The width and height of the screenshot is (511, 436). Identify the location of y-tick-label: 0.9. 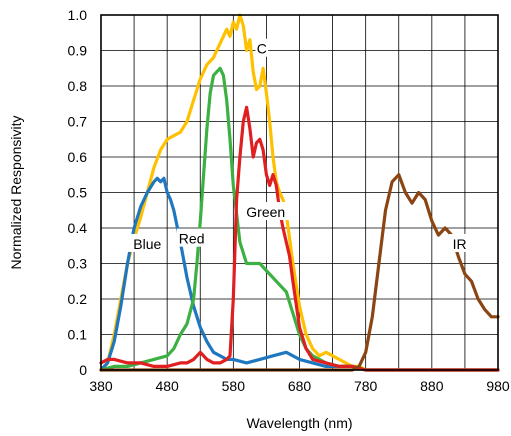
(78, 51).